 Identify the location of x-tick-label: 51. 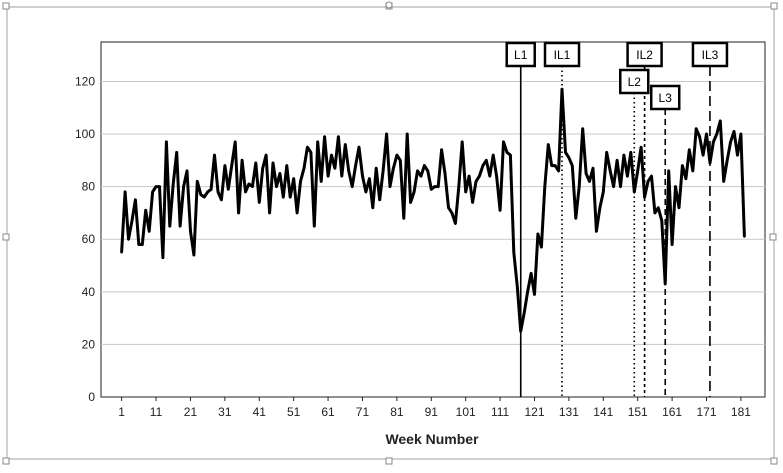
(294, 412).